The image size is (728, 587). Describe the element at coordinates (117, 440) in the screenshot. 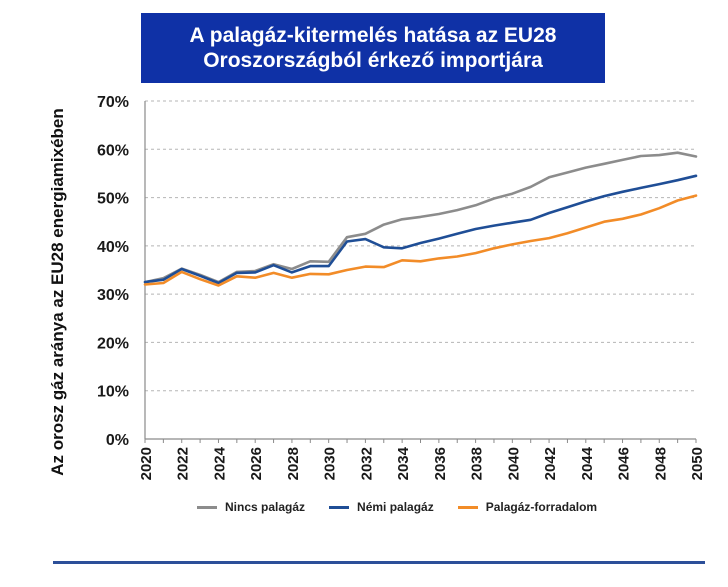

I see `y-tick-label: 0%` at that location.